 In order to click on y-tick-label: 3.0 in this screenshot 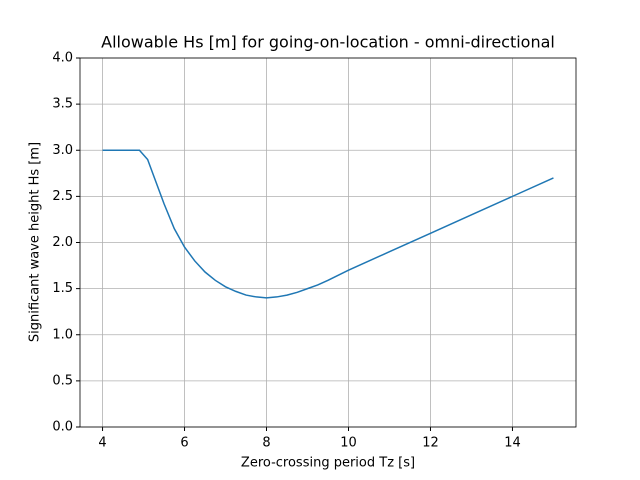, I will do `click(62, 150)`.